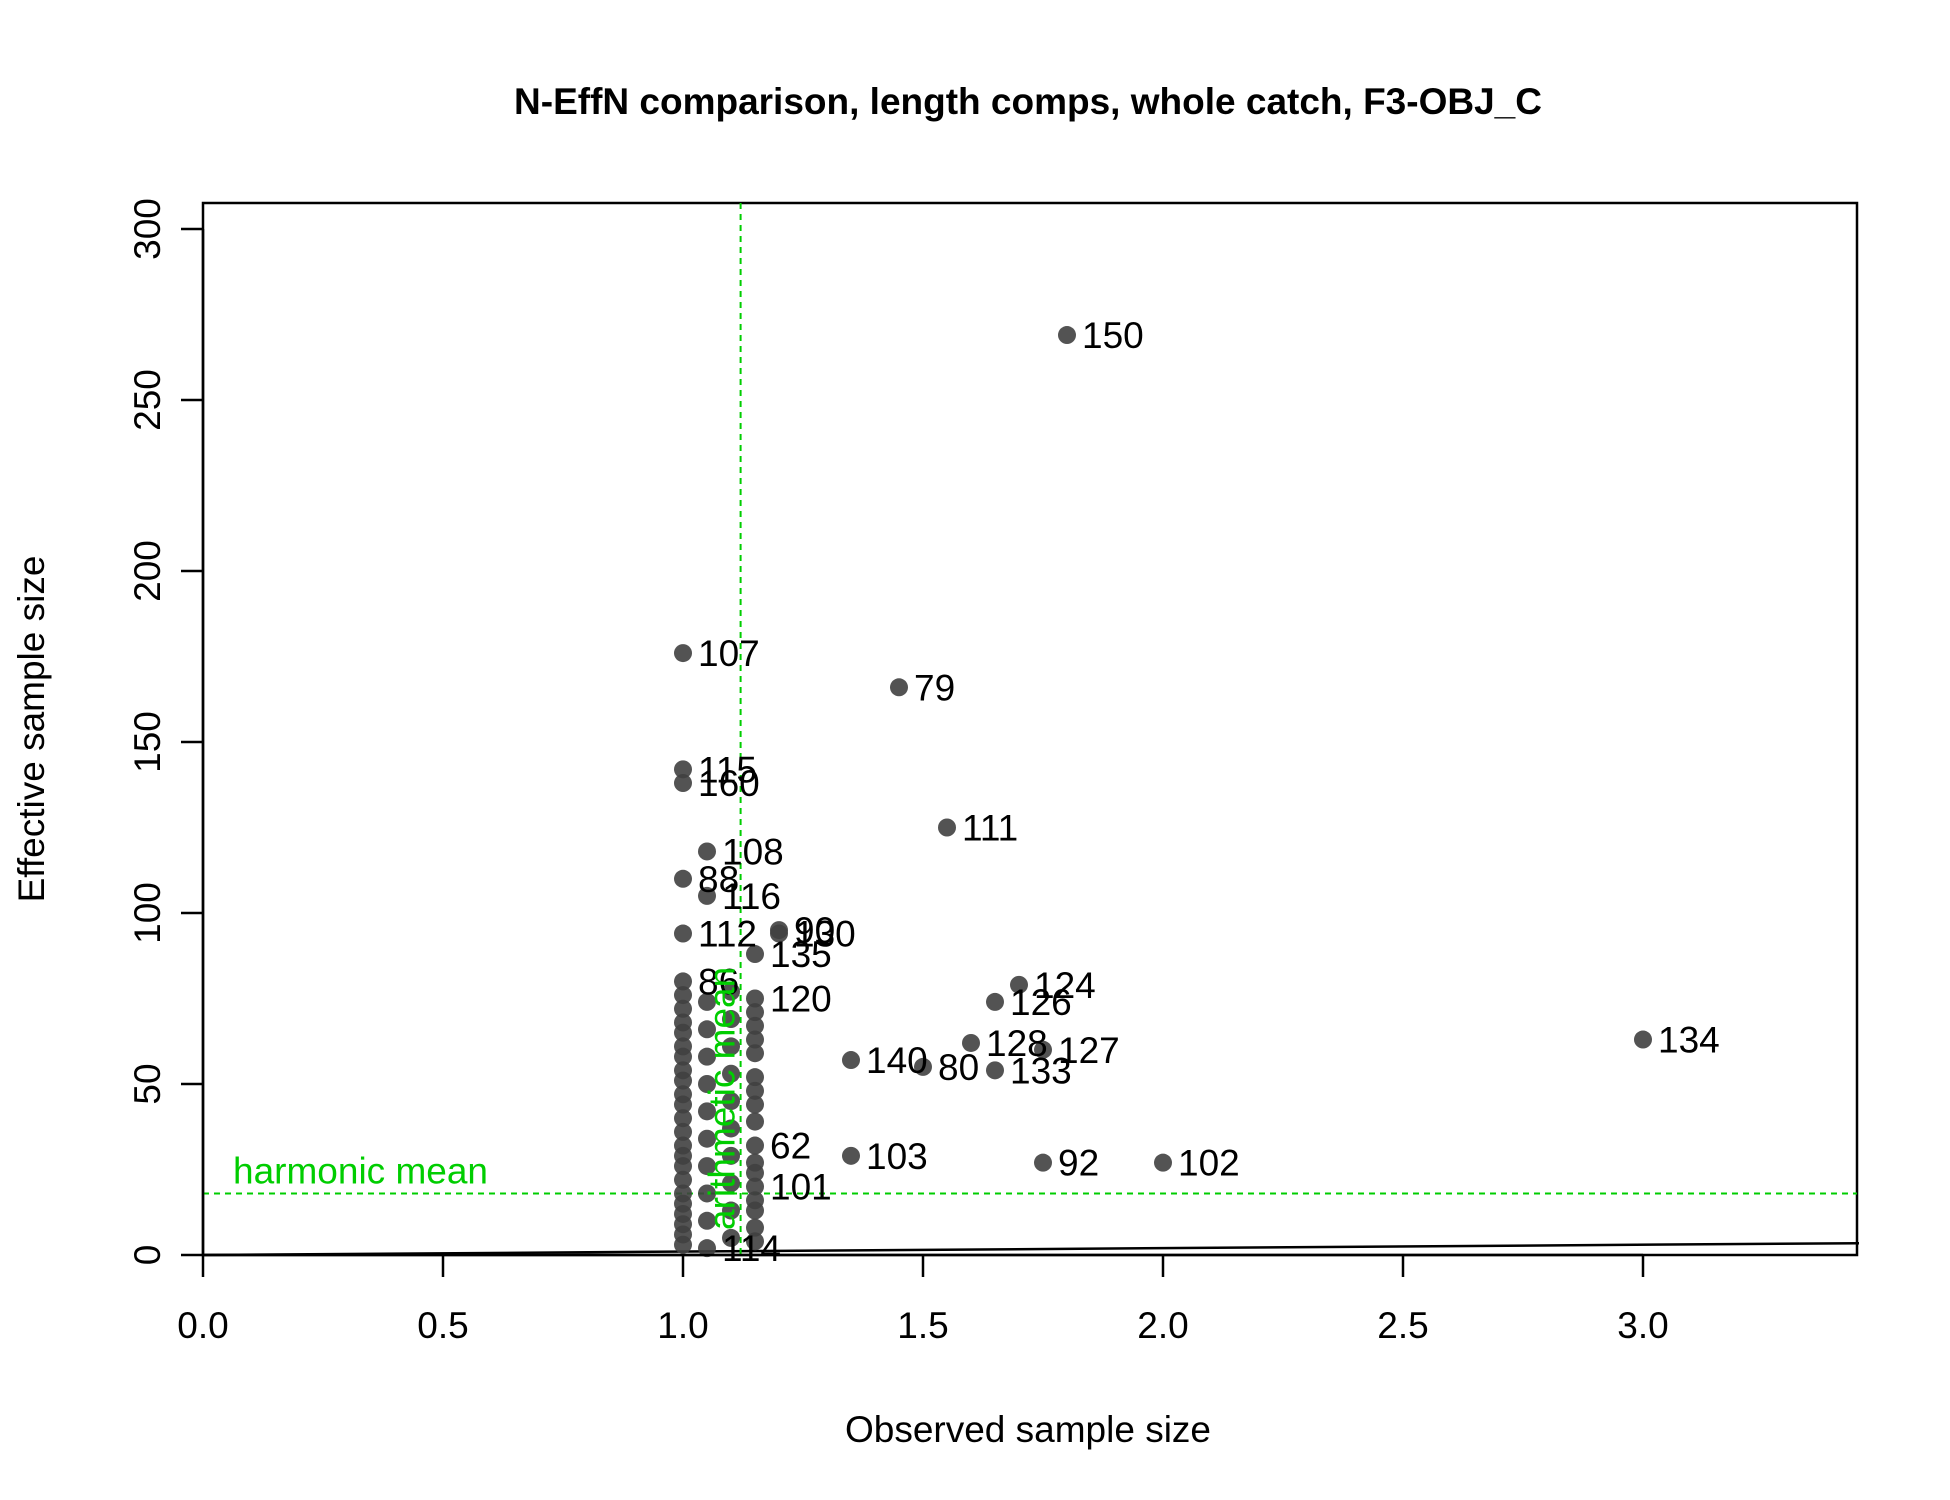  Describe the element at coordinates (442, 1325) in the screenshot. I see `x-tick-label: 0.5` at that location.